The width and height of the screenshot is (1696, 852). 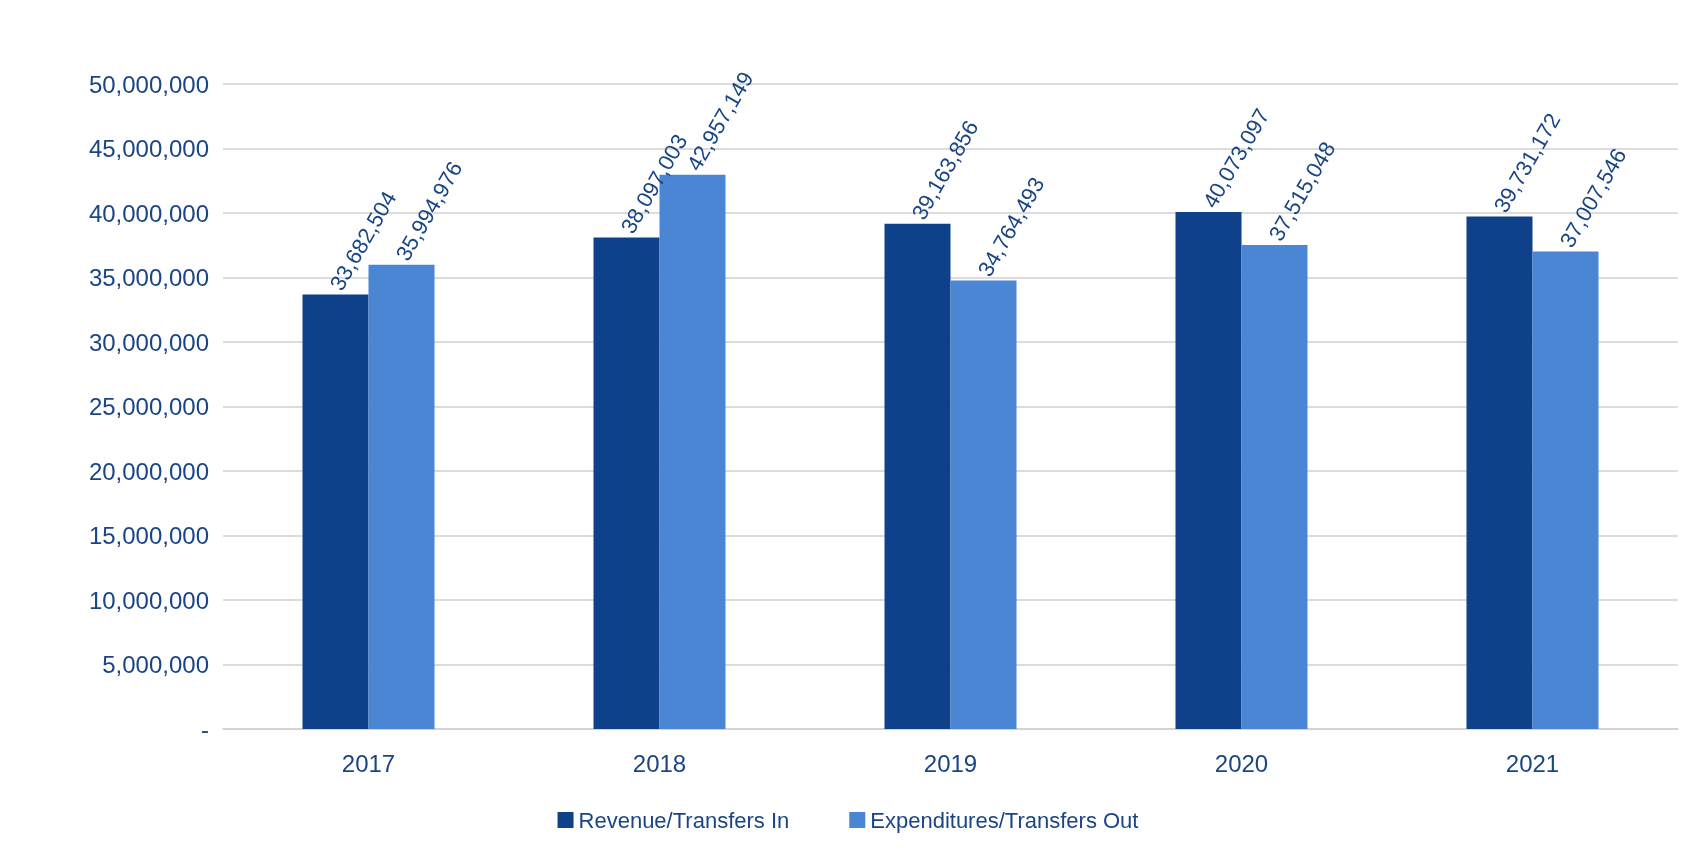 I want to click on legend-label: Expenditures/Transfers Out, so click(x=1004, y=820).